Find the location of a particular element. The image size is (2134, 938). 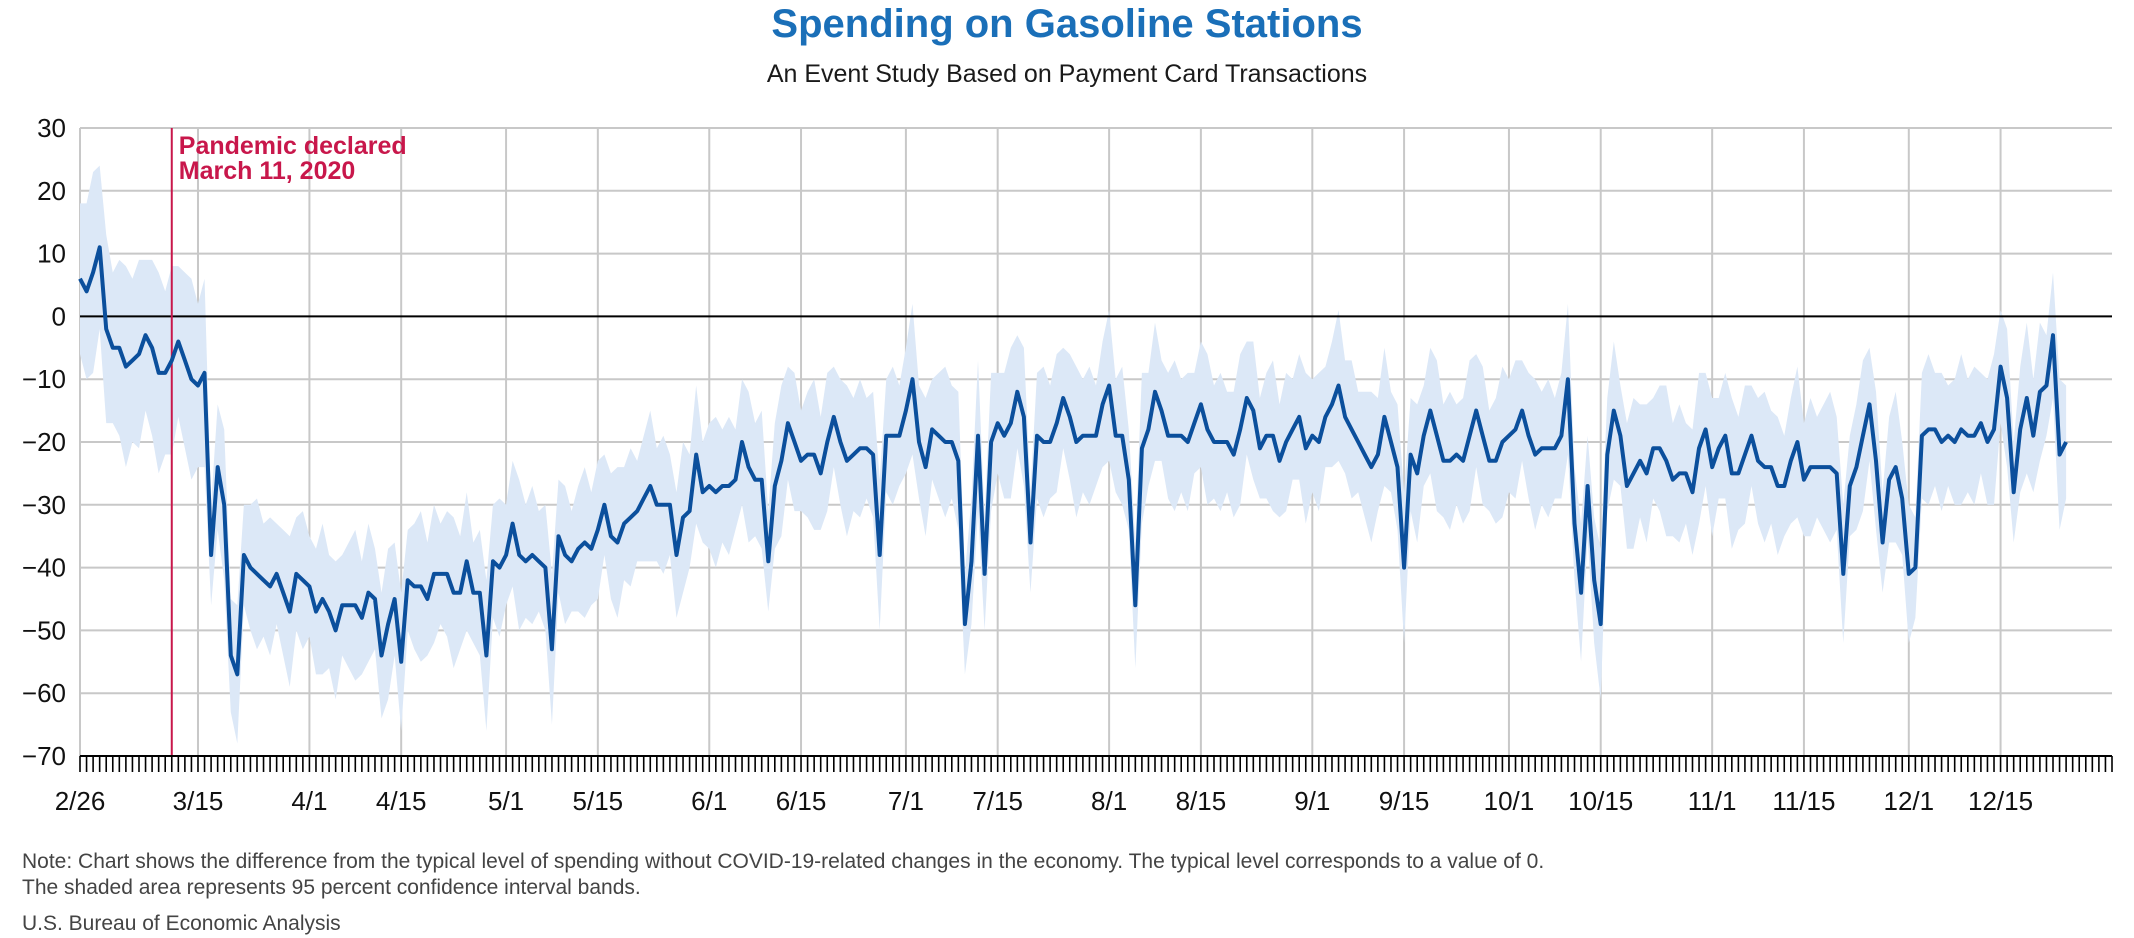

y-tick-label: 10 is located at coordinates (51, 254).